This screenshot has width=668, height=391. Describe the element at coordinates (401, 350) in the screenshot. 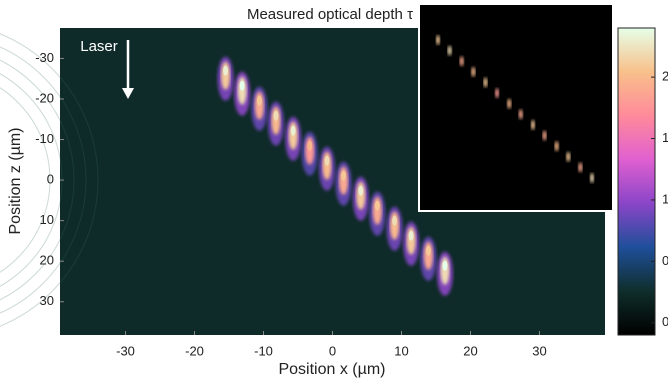

I see `x-tick-label: 10` at that location.